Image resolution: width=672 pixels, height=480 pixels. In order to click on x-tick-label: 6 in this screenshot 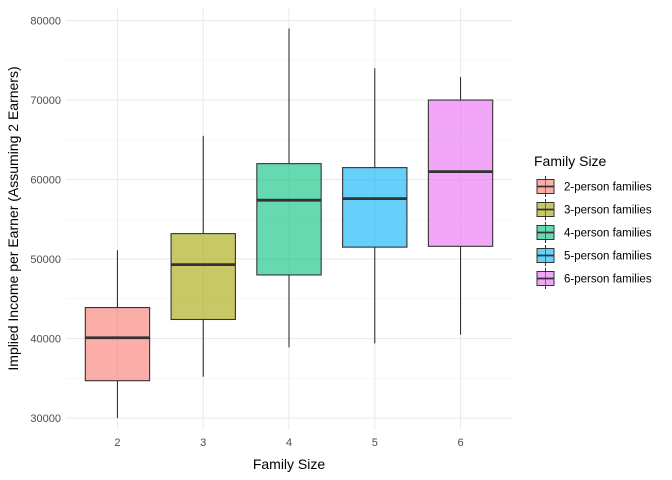, I will do `click(460, 443)`.